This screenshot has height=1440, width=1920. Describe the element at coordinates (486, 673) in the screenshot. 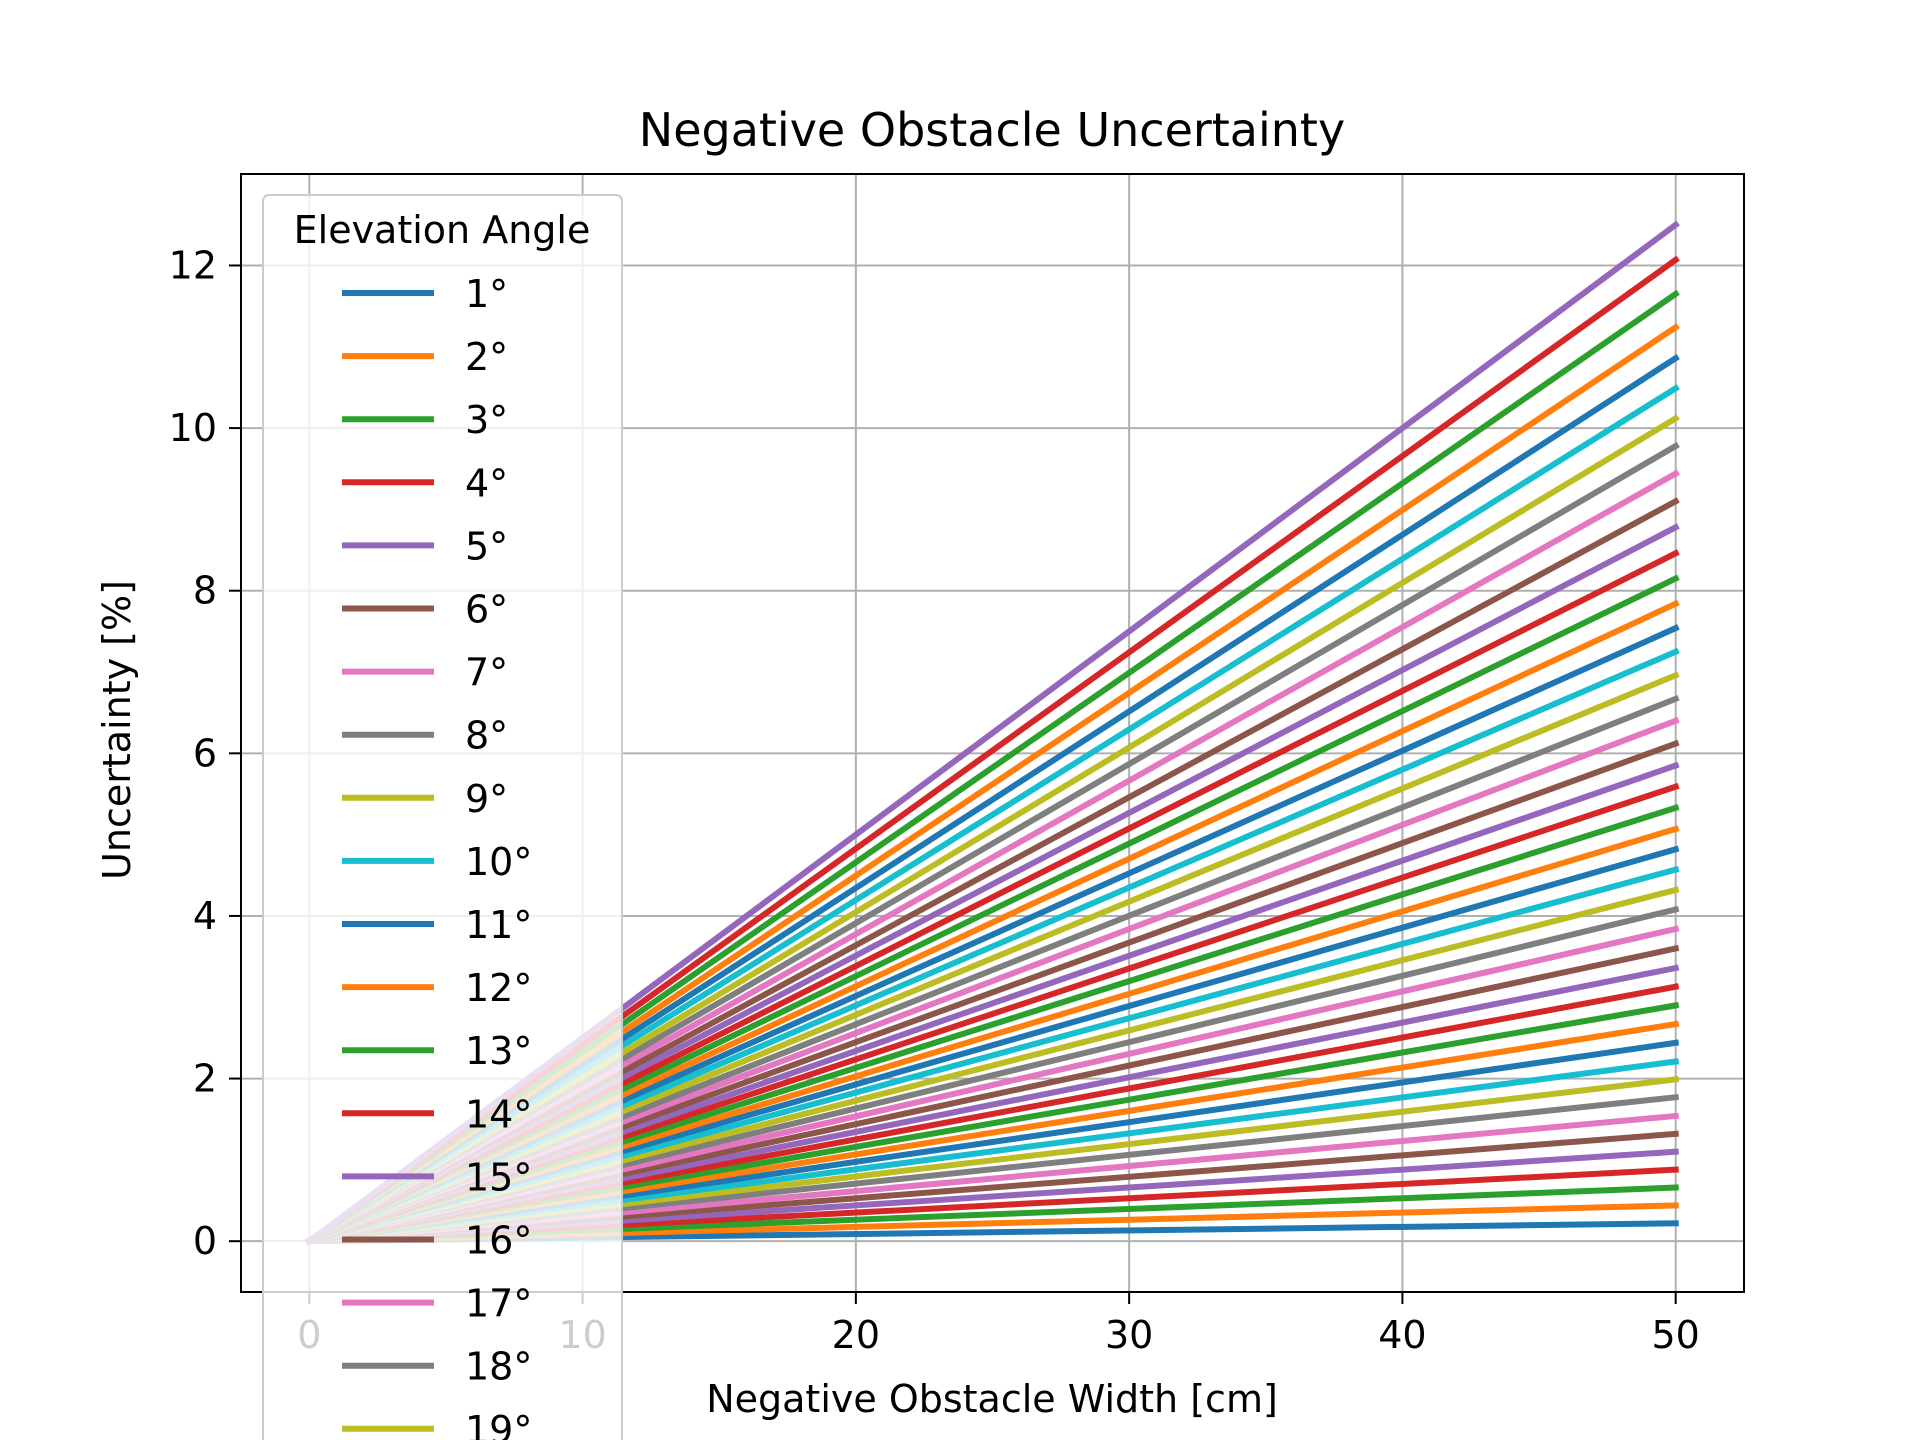

I see `legend-label: 7°` at that location.